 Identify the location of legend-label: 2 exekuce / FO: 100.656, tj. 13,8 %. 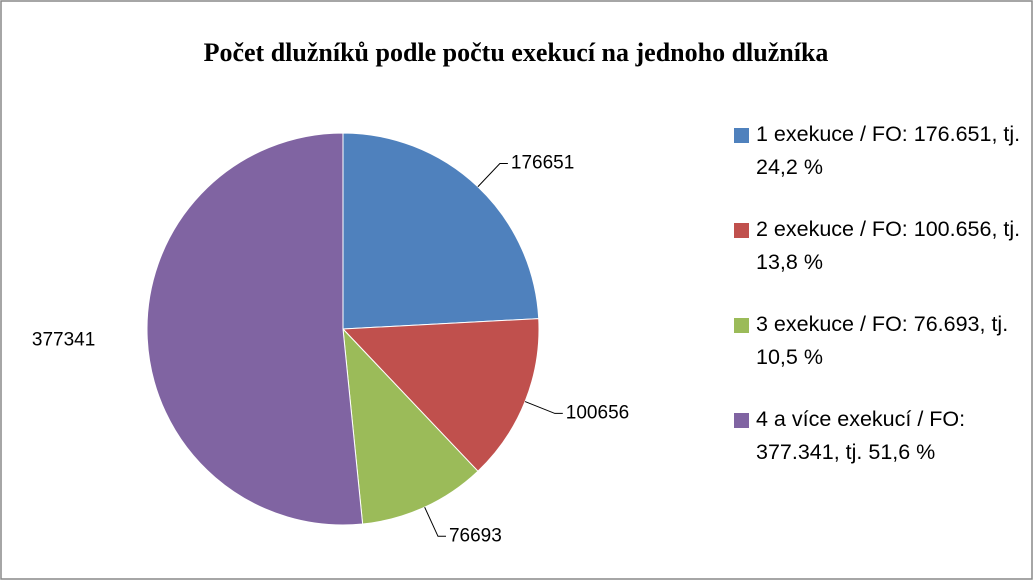
(888, 245).